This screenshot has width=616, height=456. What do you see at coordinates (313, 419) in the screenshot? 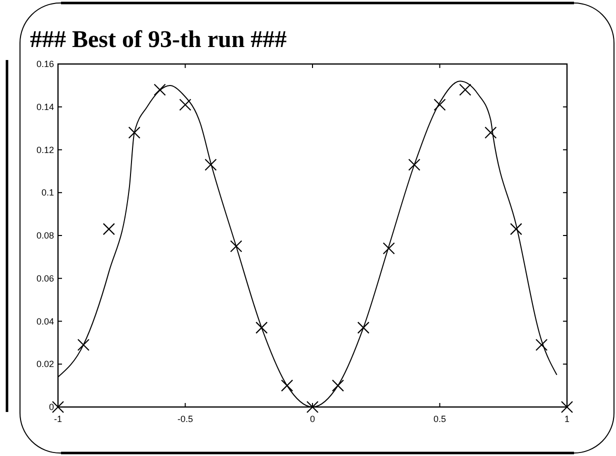
I see `x-tick-label: 0` at bounding box center [313, 419].